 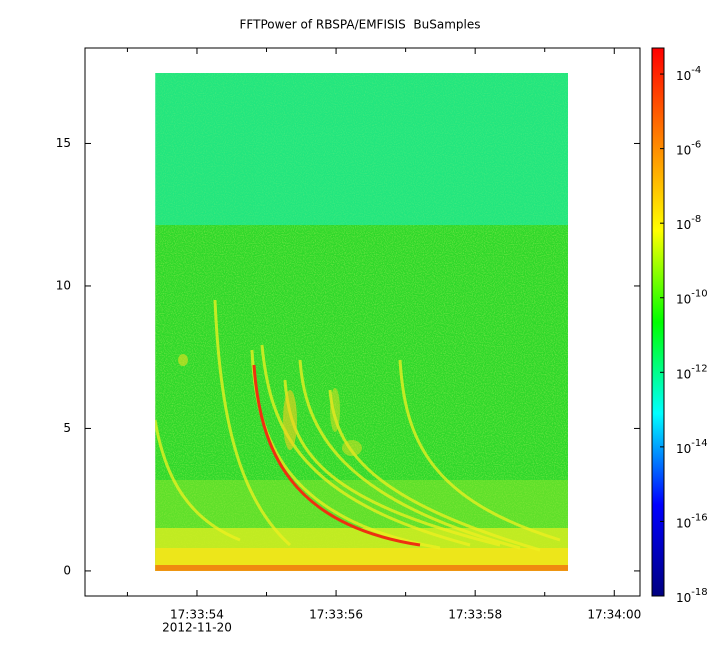 I want to click on x-tick-label: 17:33:58, so click(x=475, y=615).